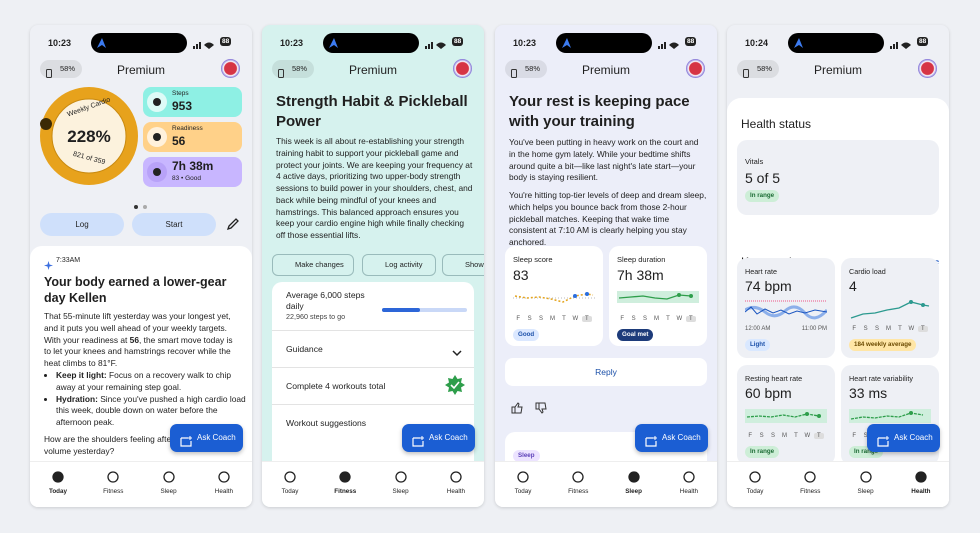 Image resolution: width=980 pixels, height=533 pixels. Describe the element at coordinates (837, 70) in the screenshot. I see `header-title: Premium` at that location.